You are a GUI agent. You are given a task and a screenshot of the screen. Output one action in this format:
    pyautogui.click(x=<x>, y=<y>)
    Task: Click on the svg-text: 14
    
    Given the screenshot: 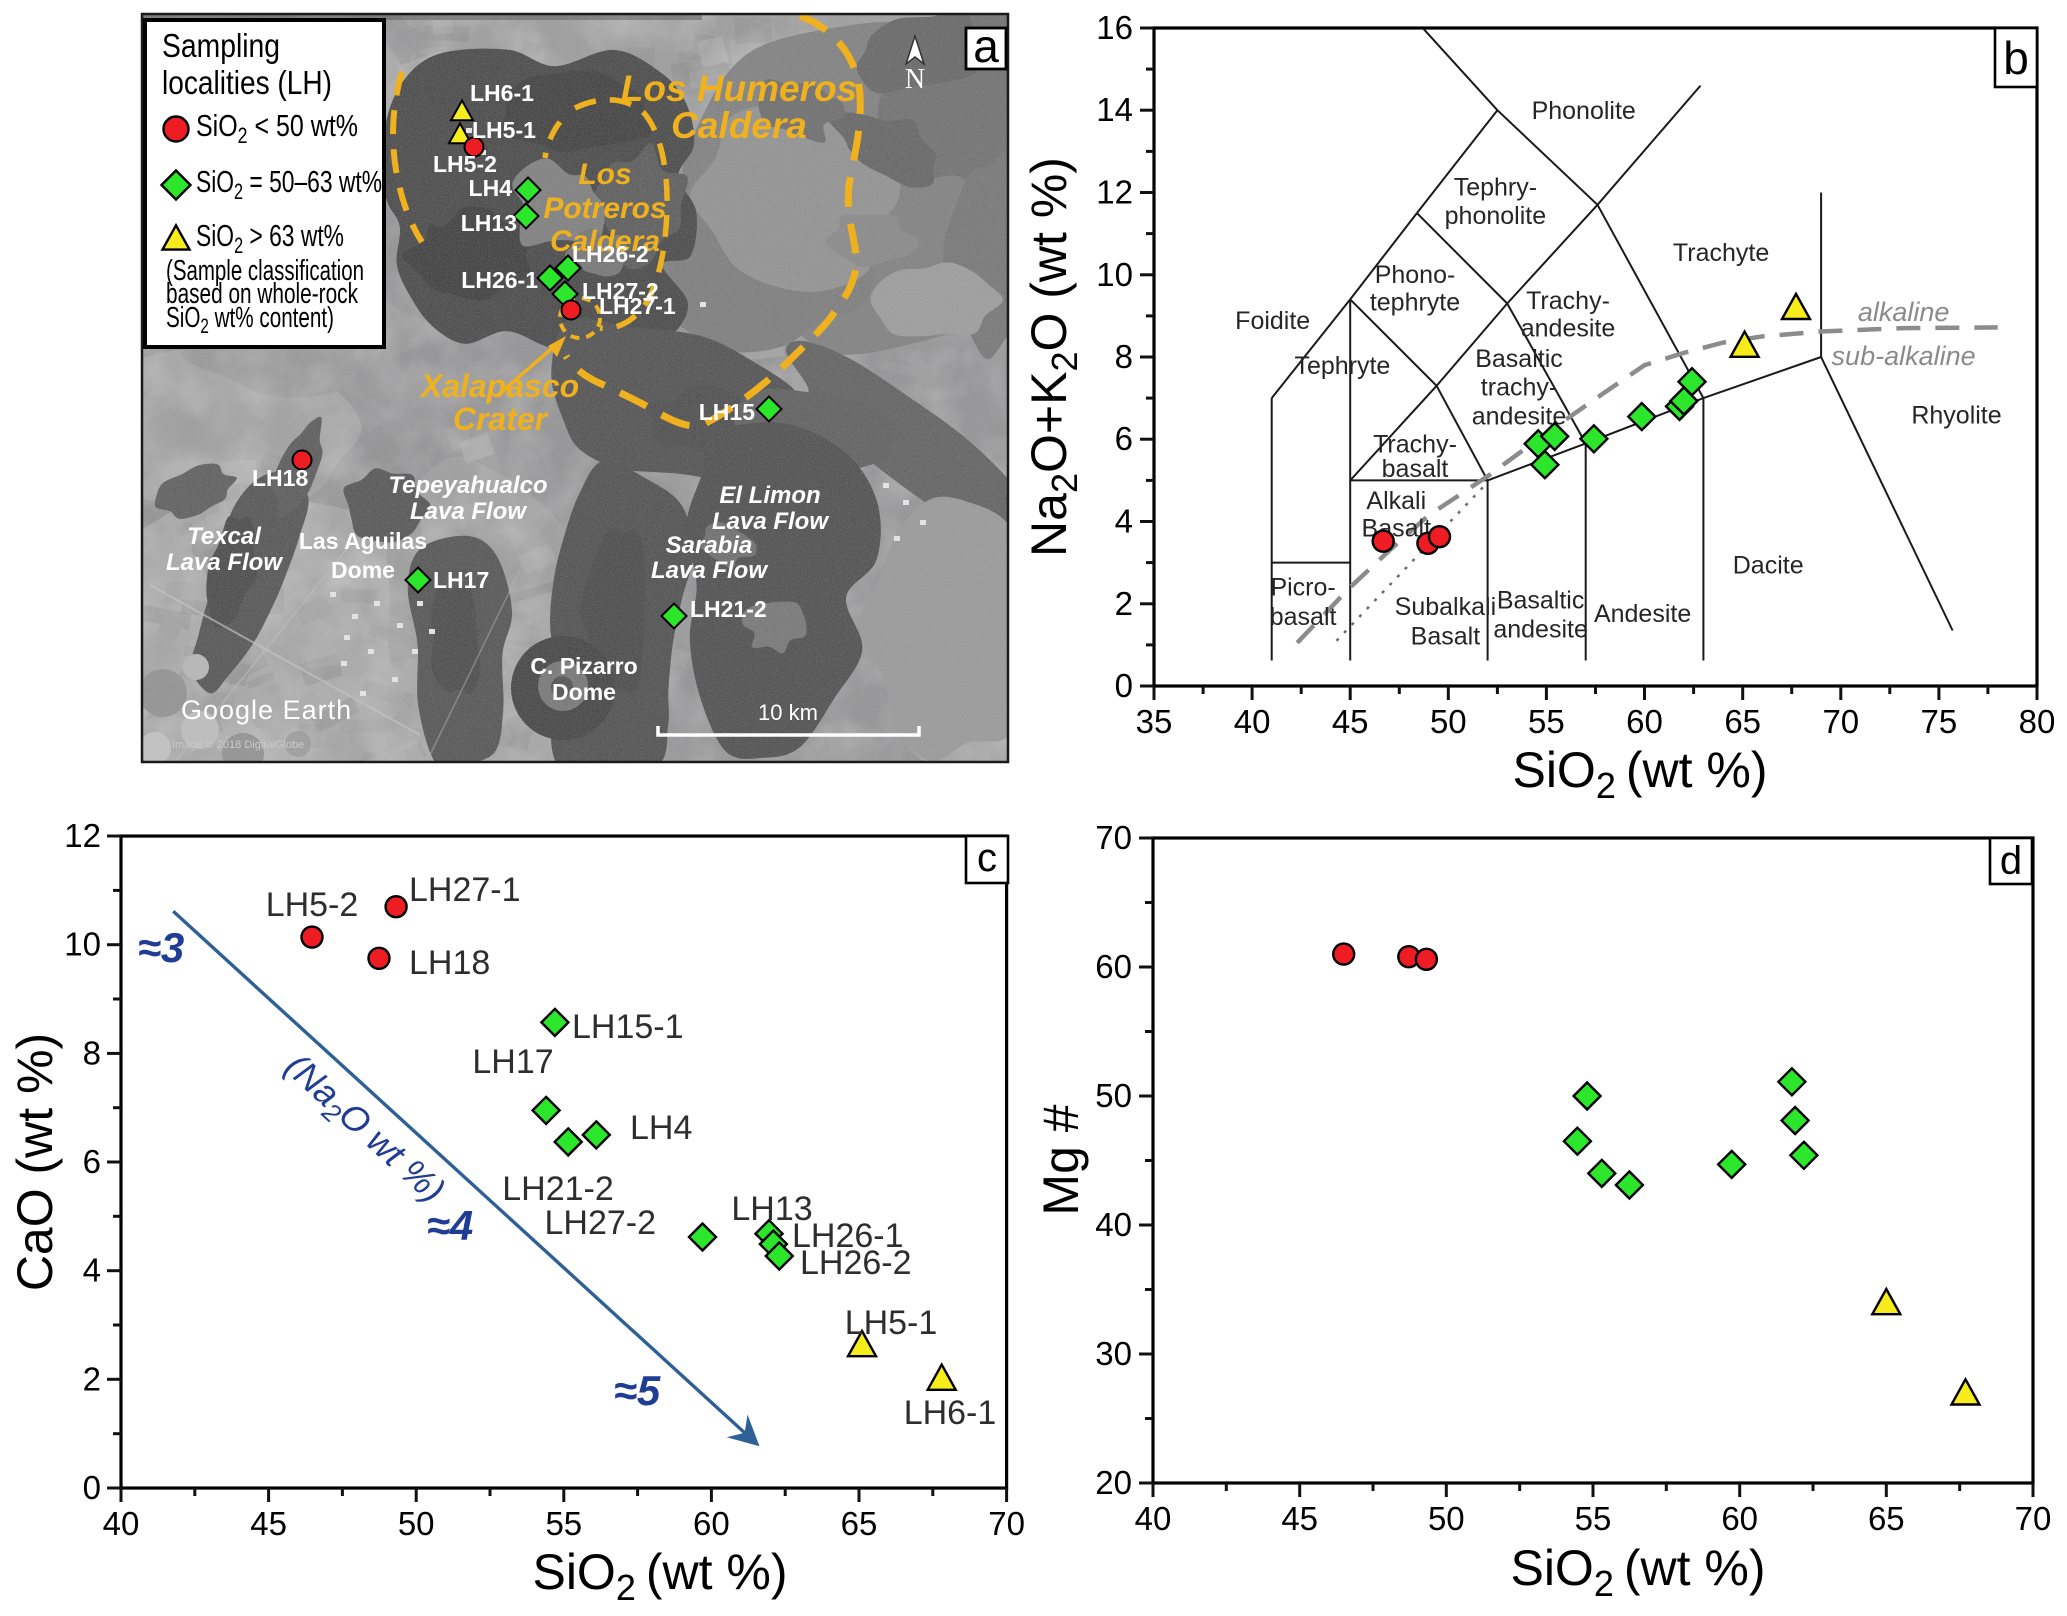 What is the action you would take?
    pyautogui.click(x=1114, y=109)
    